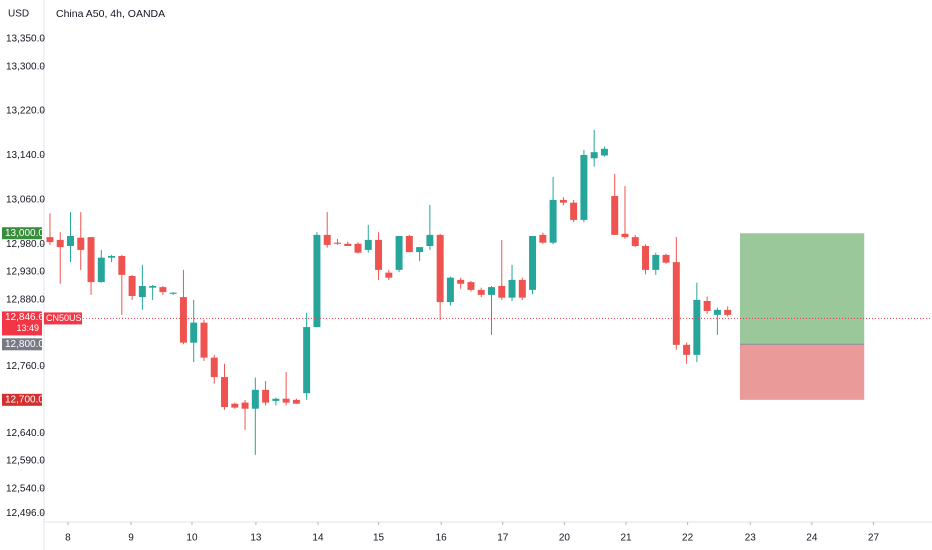 This screenshot has width=932, height=550. What do you see at coordinates (25, 513) in the screenshot?
I see `y-tick-label: 12,496.0` at bounding box center [25, 513].